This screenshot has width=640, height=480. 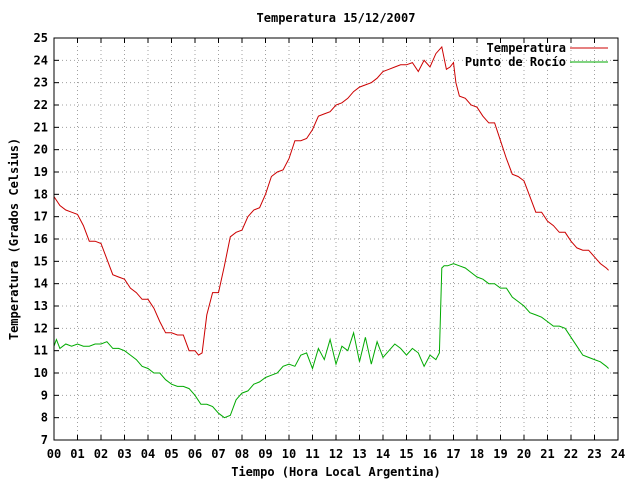 I want to click on y-tick-label: 25, so click(x=41, y=38).